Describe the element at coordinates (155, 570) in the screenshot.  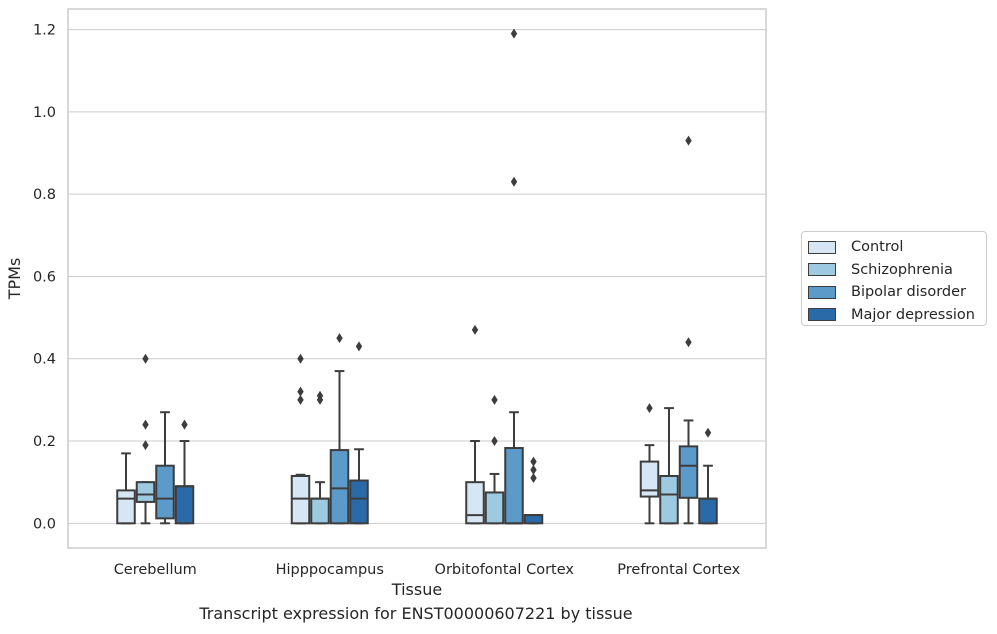
I see `x-tick-label: Cerebellum` at that location.